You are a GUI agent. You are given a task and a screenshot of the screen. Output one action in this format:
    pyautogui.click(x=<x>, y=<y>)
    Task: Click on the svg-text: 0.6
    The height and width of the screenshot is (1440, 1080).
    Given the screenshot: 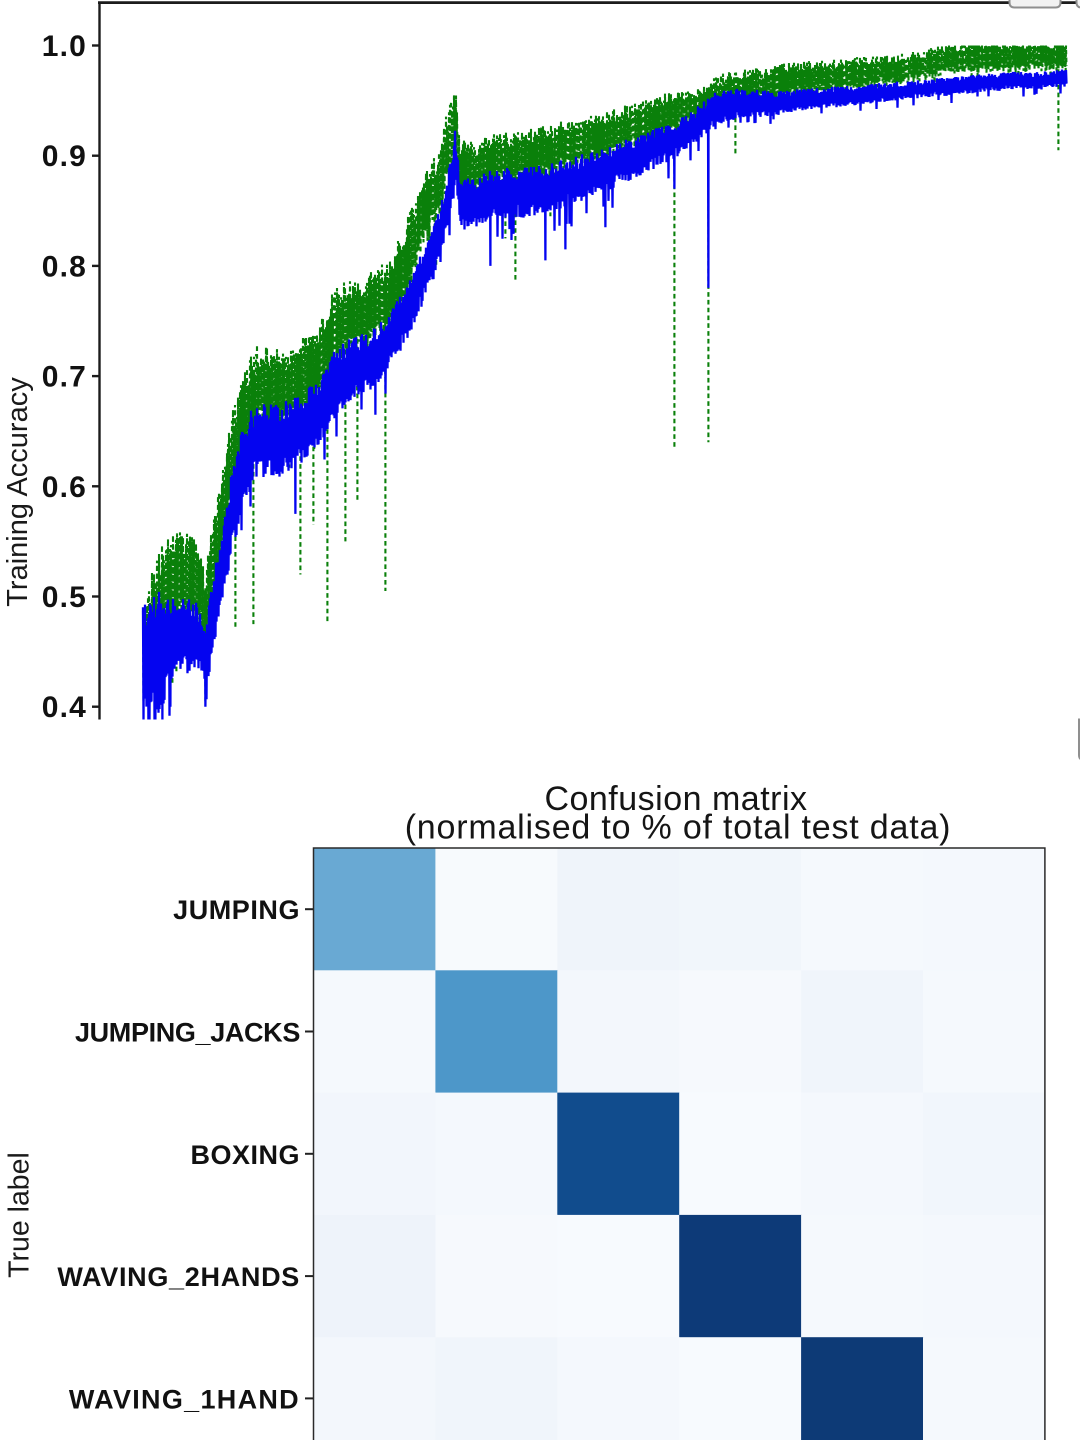 What is the action you would take?
    pyautogui.click(x=64, y=487)
    